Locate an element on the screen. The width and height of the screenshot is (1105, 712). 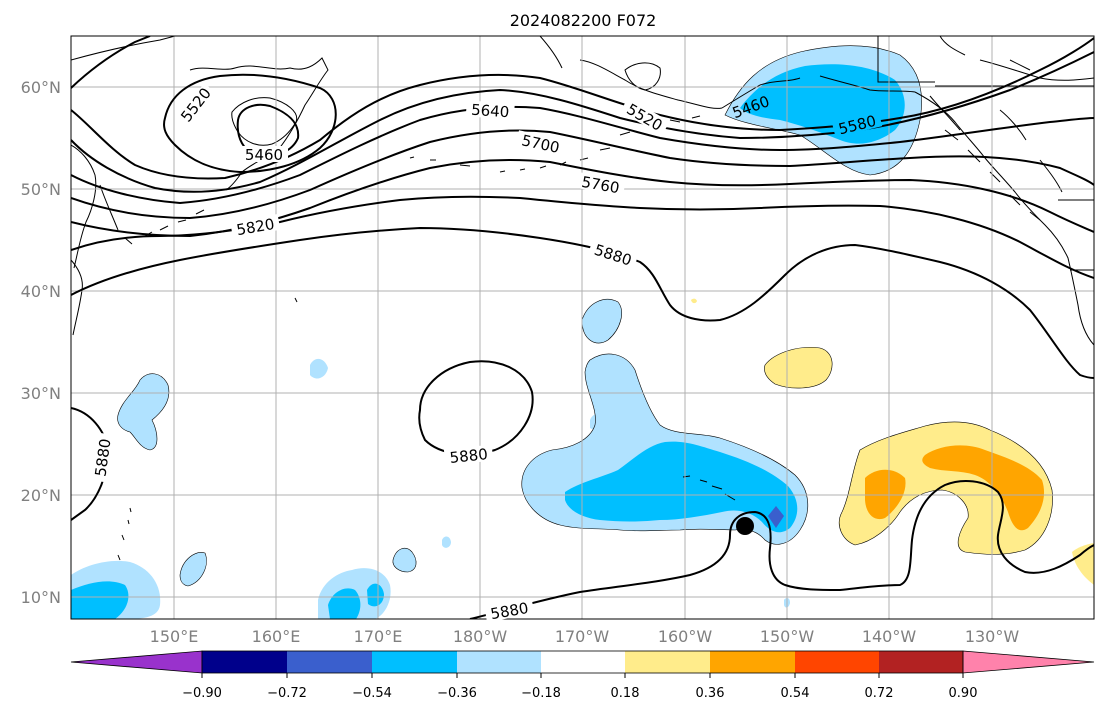
colorbar-border is located at coordinates (582, 662).